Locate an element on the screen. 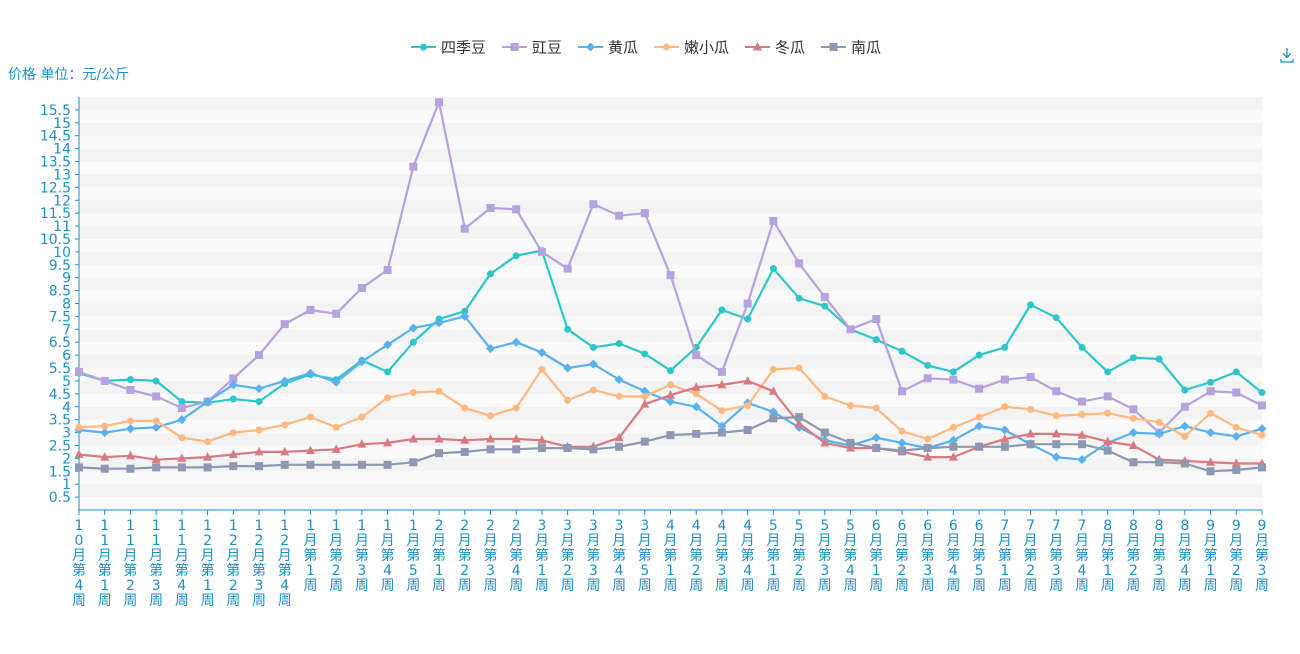  x-tick-label: 6 月第 2 周 is located at coordinates (902, 556).